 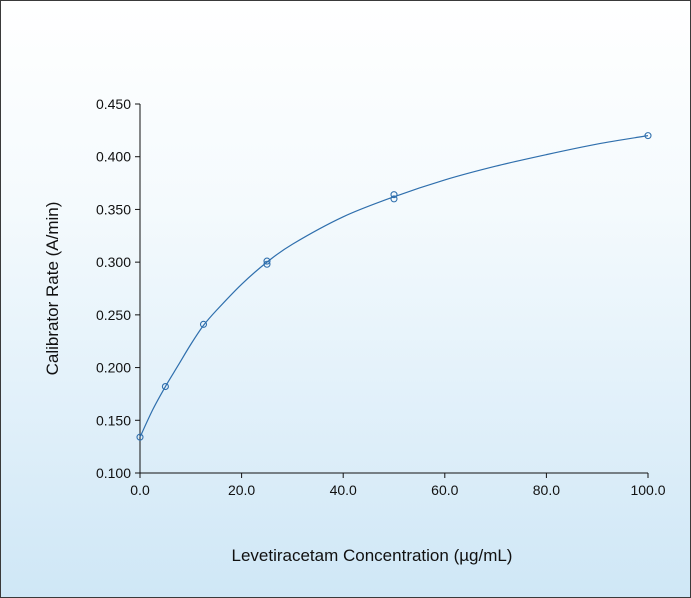 I want to click on x-axis-ticks: 0.0 20.0 40.0 60.0 80.0 100.0, so click(x=398, y=485).